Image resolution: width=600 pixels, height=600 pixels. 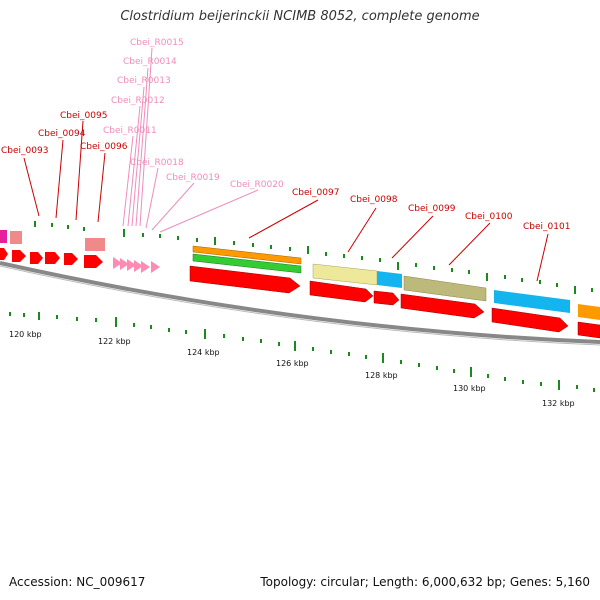 What do you see at coordinates (292, 363) in the screenshot?
I see `ruler-label: 126 kbp` at bounding box center [292, 363].